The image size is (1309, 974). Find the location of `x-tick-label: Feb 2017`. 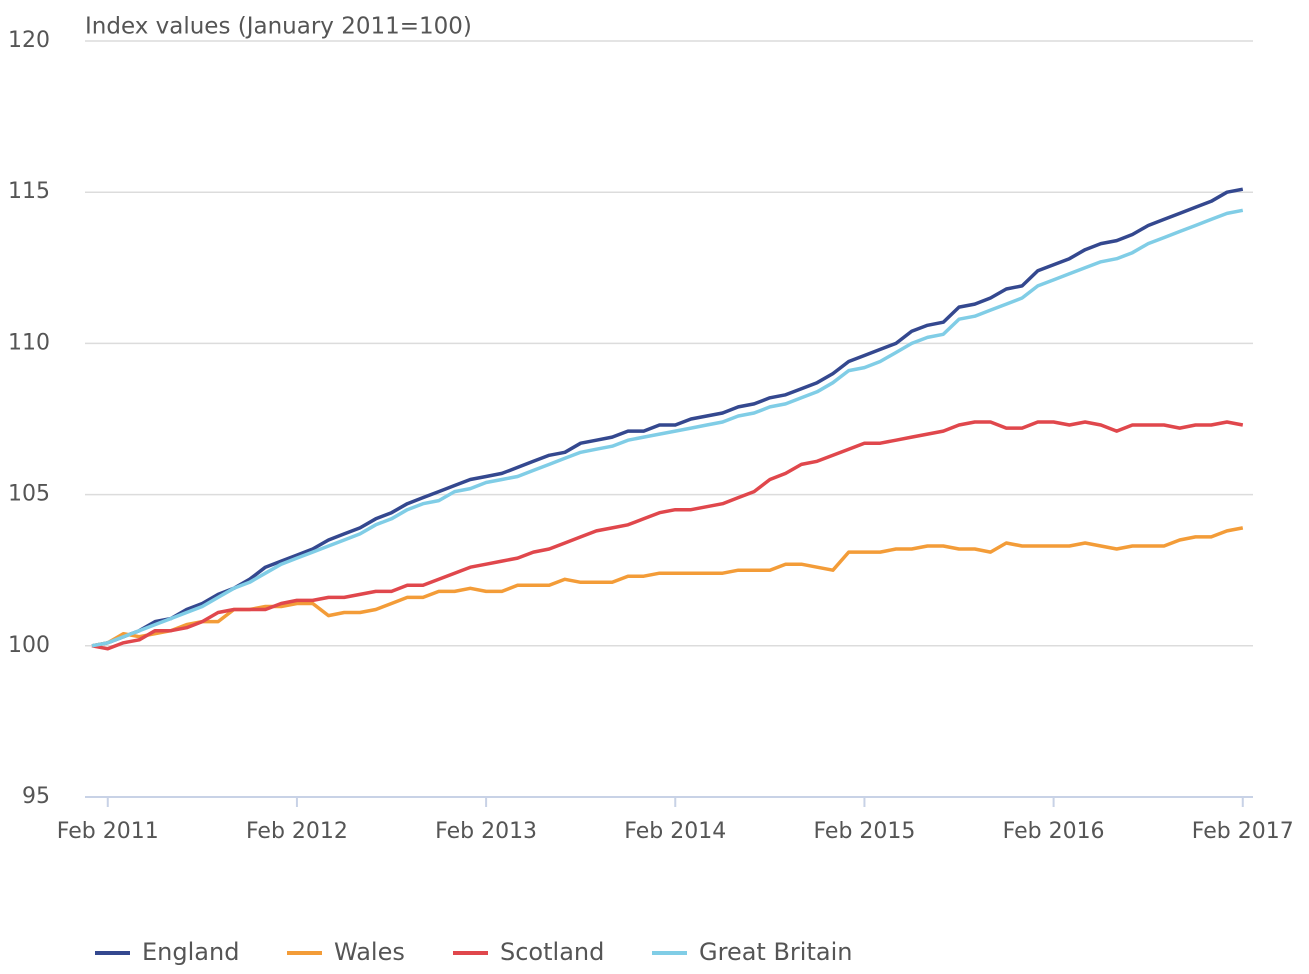

x-tick-label: Feb 2017 is located at coordinates (1243, 831).